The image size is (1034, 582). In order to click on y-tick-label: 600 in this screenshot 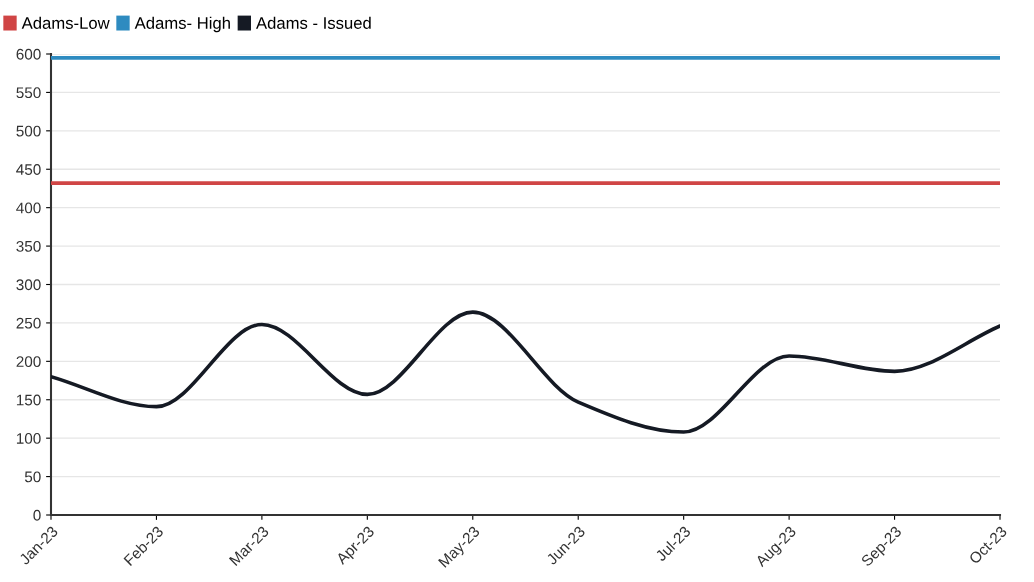, I will do `click(28, 54)`.